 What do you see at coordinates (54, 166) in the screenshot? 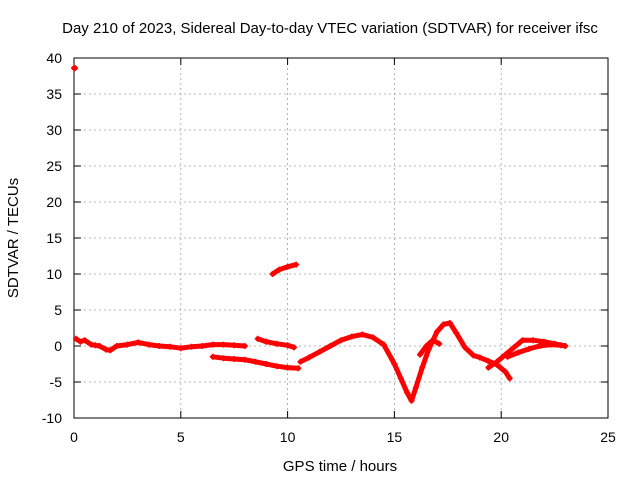
I see `y-tick-label: 25` at bounding box center [54, 166].